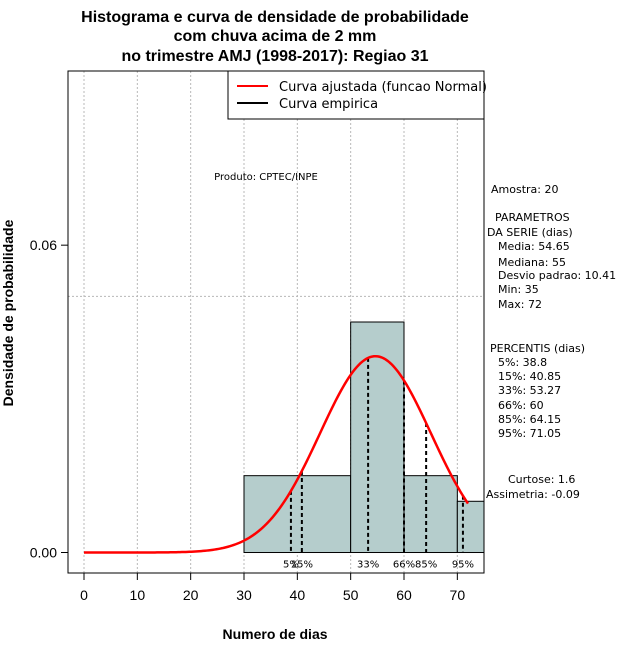 This screenshot has height=660, width=640. Describe the element at coordinates (463, 565) in the screenshot. I see `percentile-label: 95%` at that location.